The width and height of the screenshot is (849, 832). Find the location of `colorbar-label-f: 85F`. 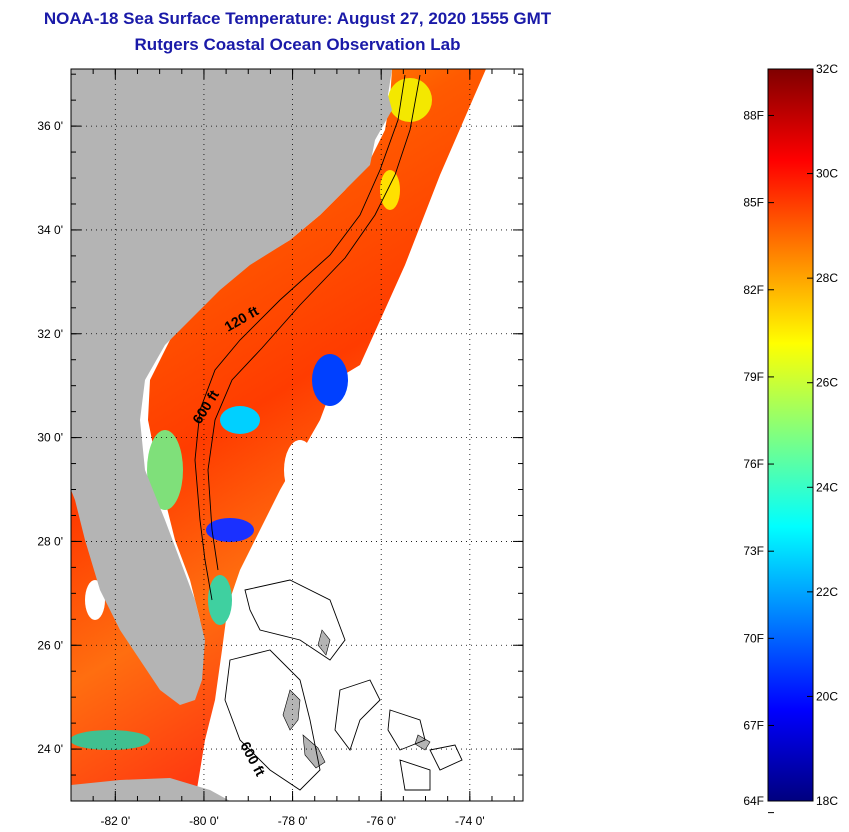

colorbar-label-f: 85F is located at coordinates (753, 203).